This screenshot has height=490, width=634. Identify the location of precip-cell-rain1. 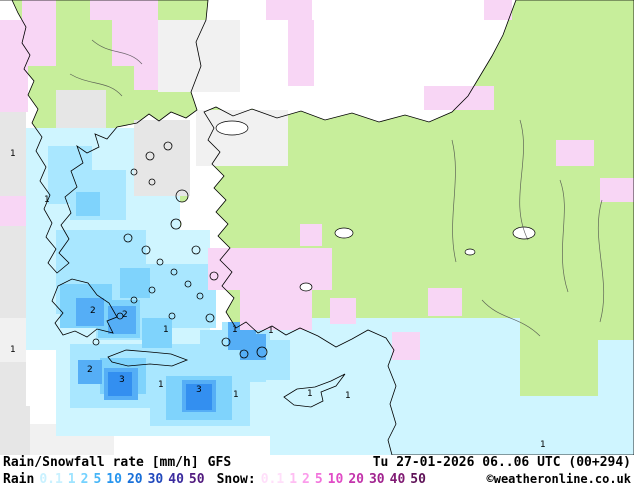
(181, 296).